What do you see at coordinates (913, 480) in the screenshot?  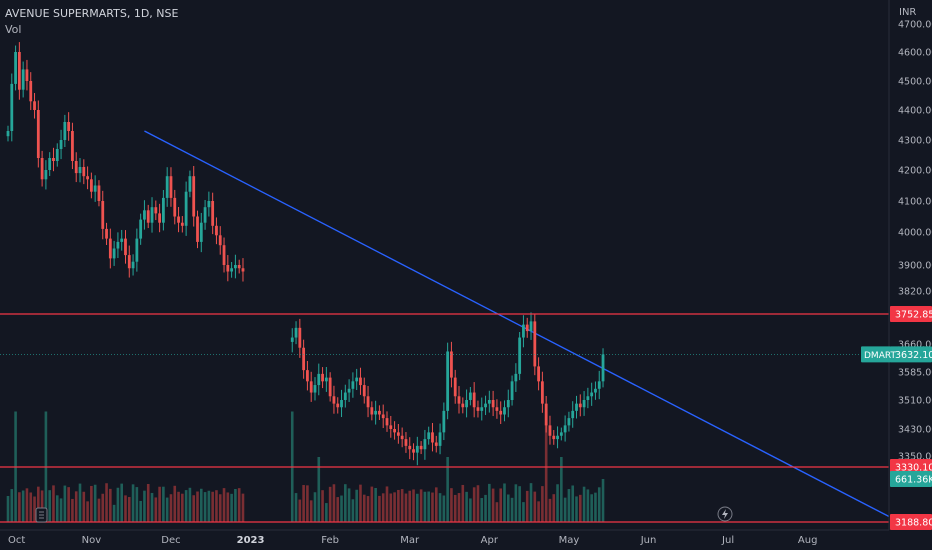 I see `price-tag-label: 661.36K` at bounding box center [913, 480].